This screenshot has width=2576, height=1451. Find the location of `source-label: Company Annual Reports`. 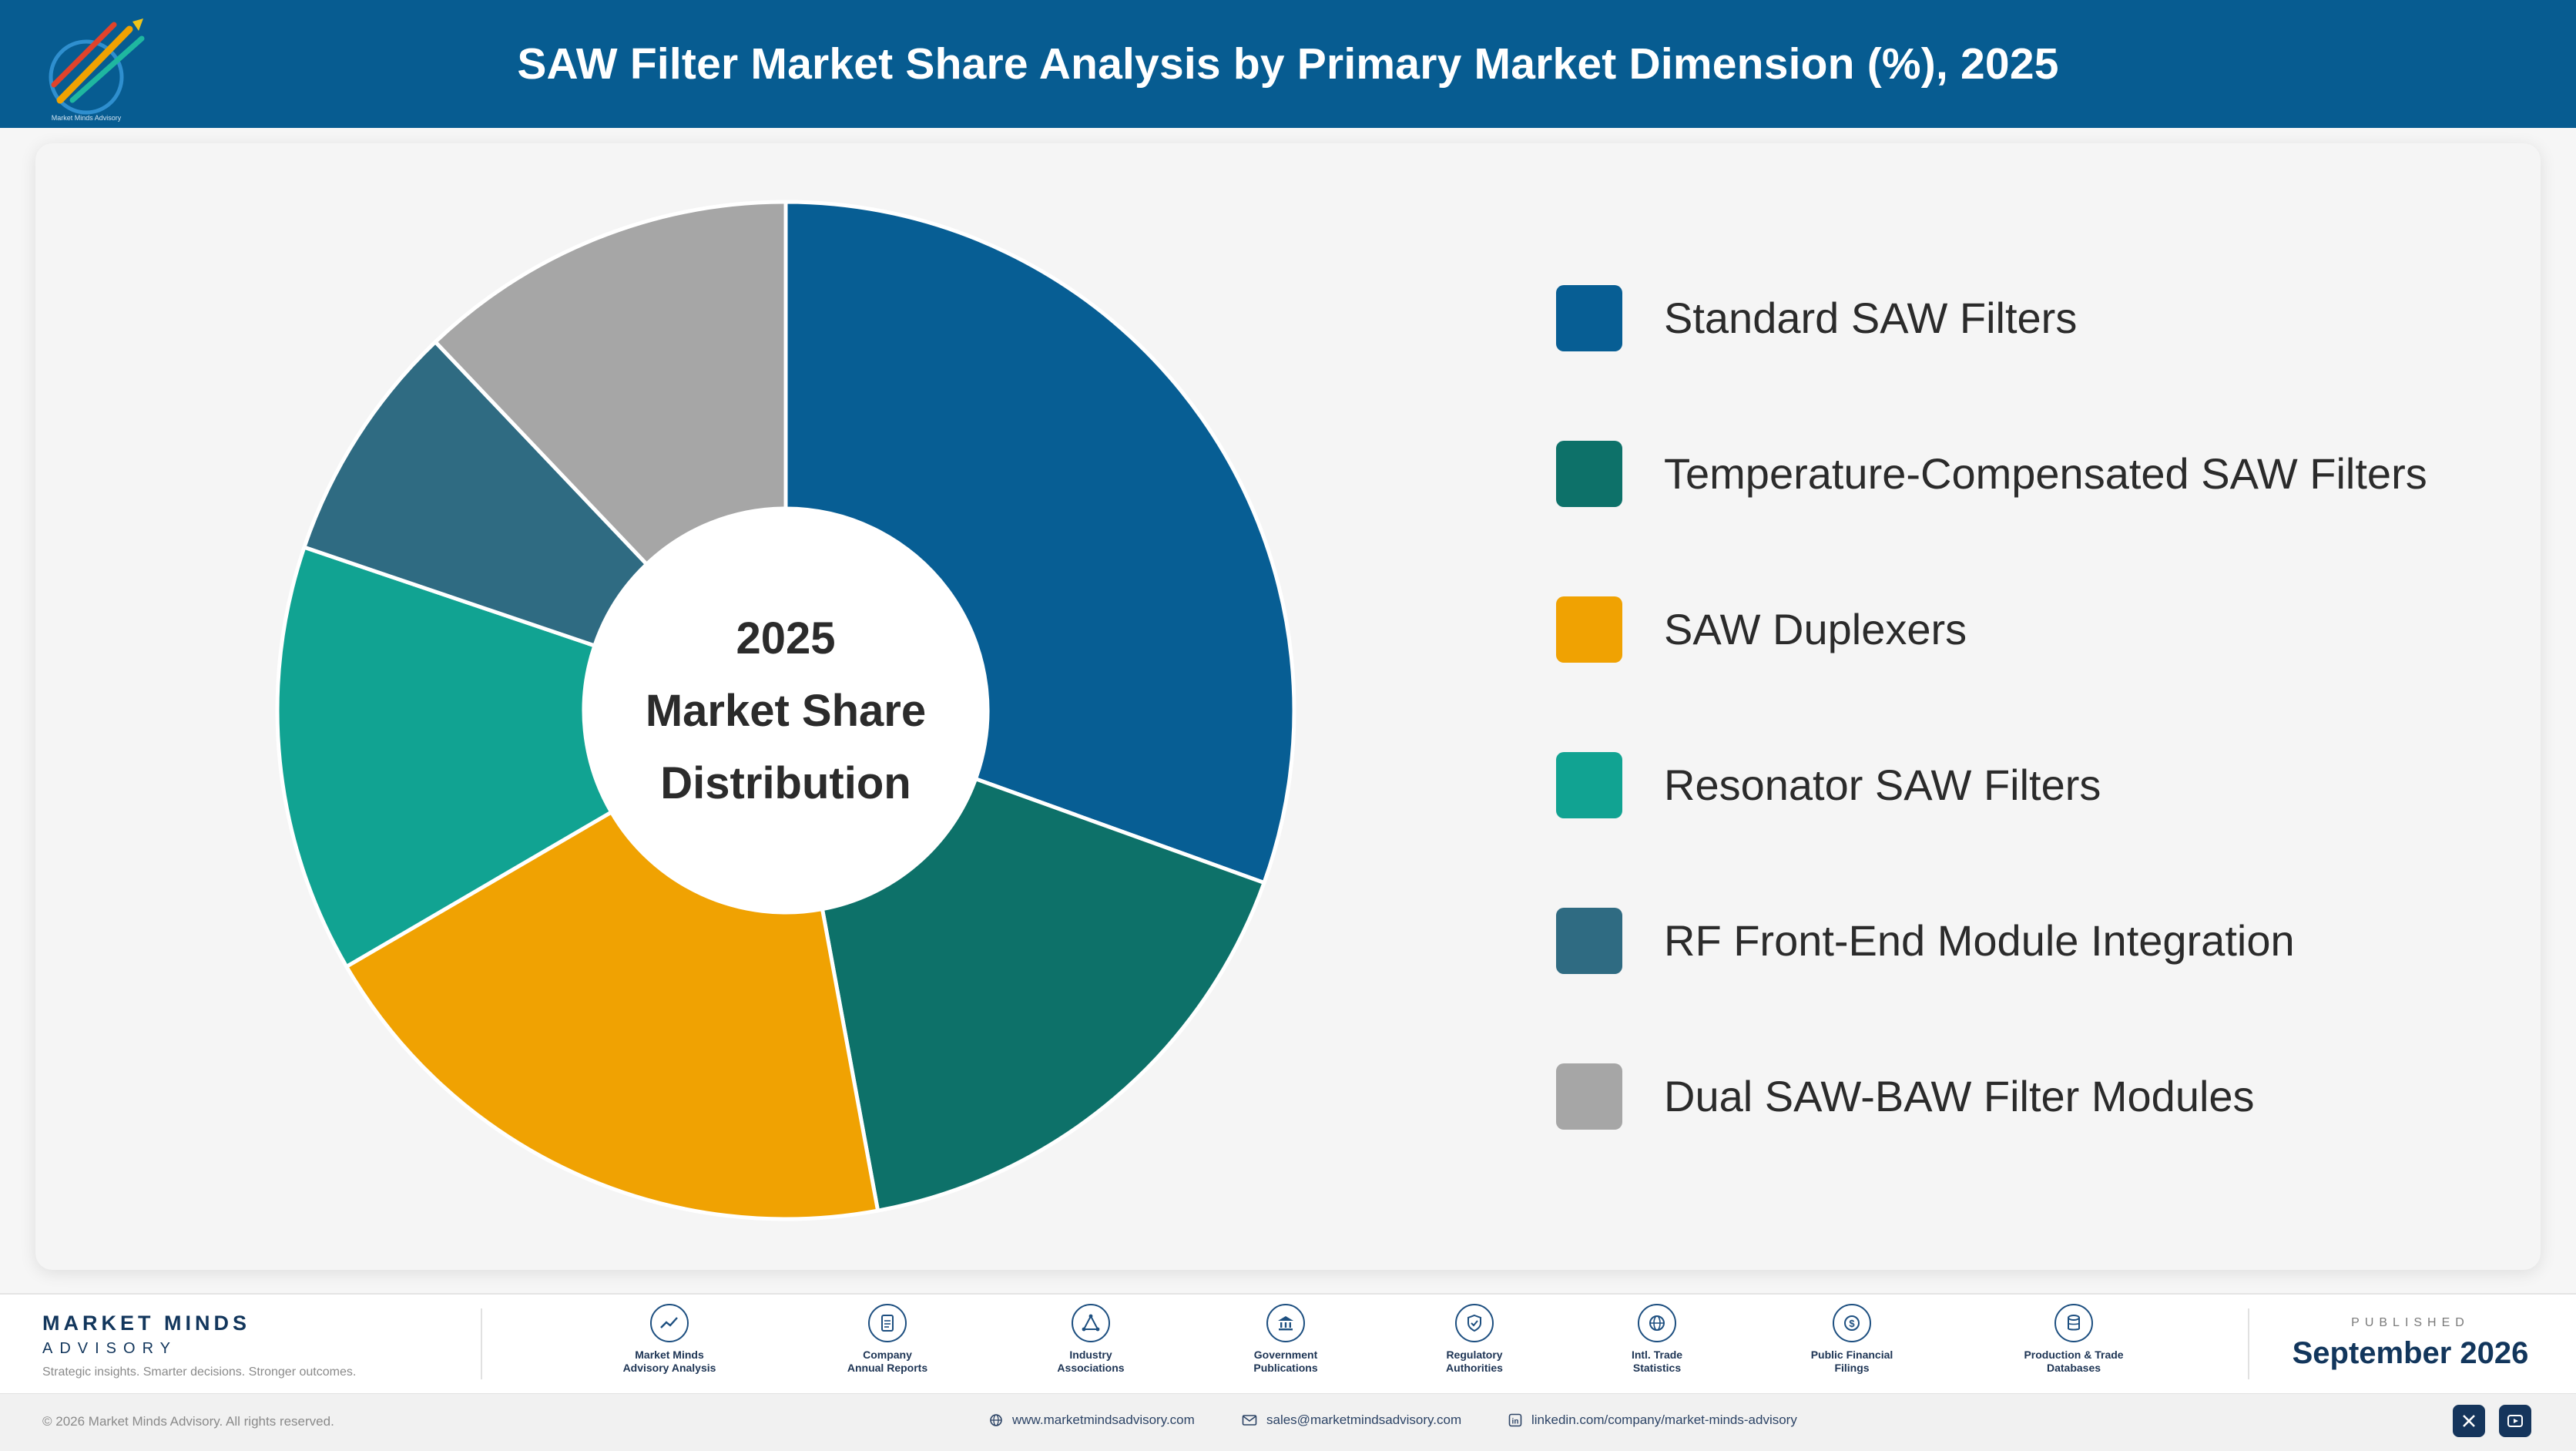

source-label: Company Annual Reports is located at coordinates (887, 1361).